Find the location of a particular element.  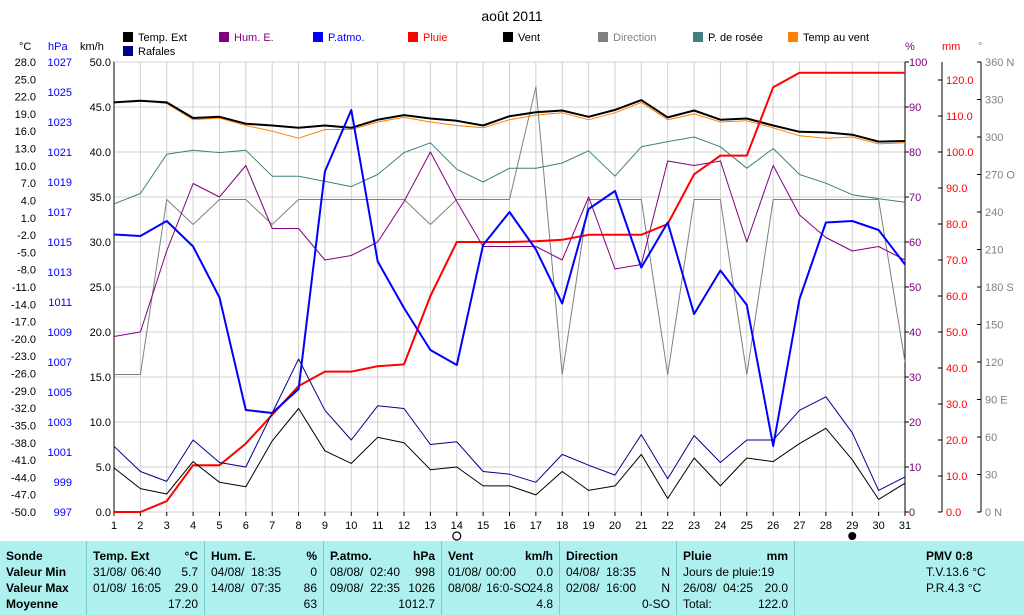

legend-item-vent: Vent is located at coordinates (521, 38).